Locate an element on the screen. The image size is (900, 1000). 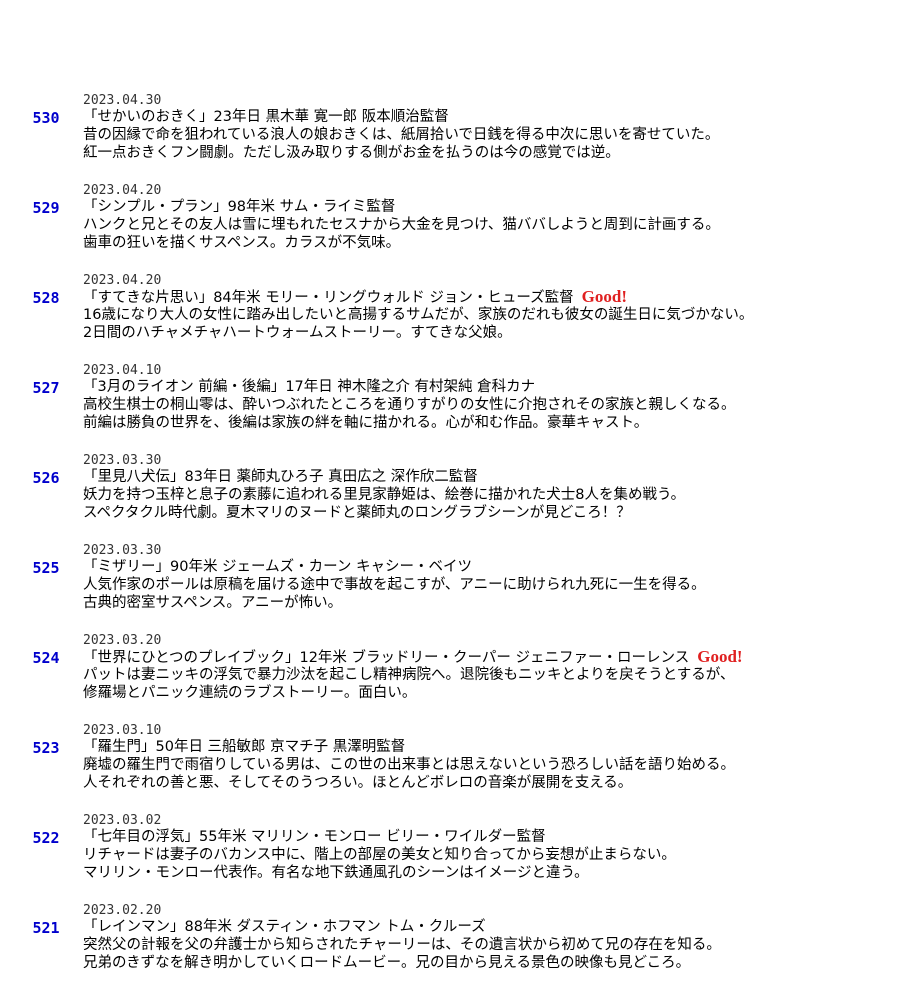
entry-title-line: 「ミザリー」90年米 ジェームズ・カーン キャシー・ベイツ is located at coordinates (277, 567).